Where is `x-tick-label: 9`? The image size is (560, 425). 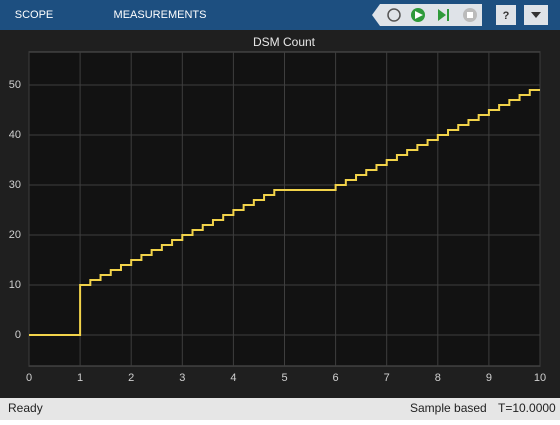
x-tick-label: 9 is located at coordinates (489, 378).